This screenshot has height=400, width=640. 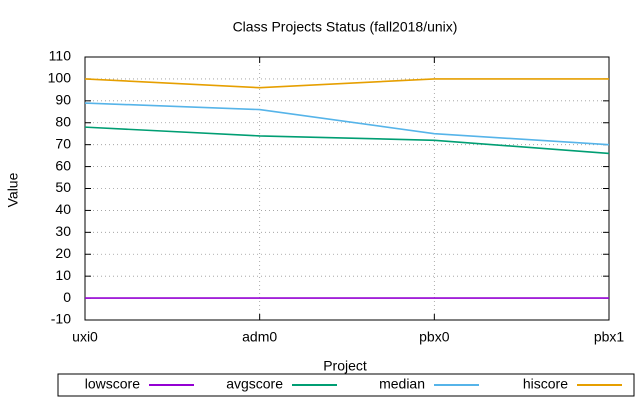 I want to click on legend-label: lowscore, so click(x=112, y=384).